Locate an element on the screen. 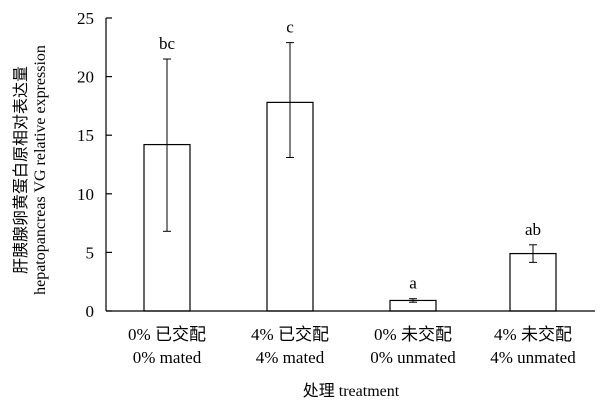 This screenshot has height=406, width=601. y-tick-label: 5 is located at coordinates (90, 252).